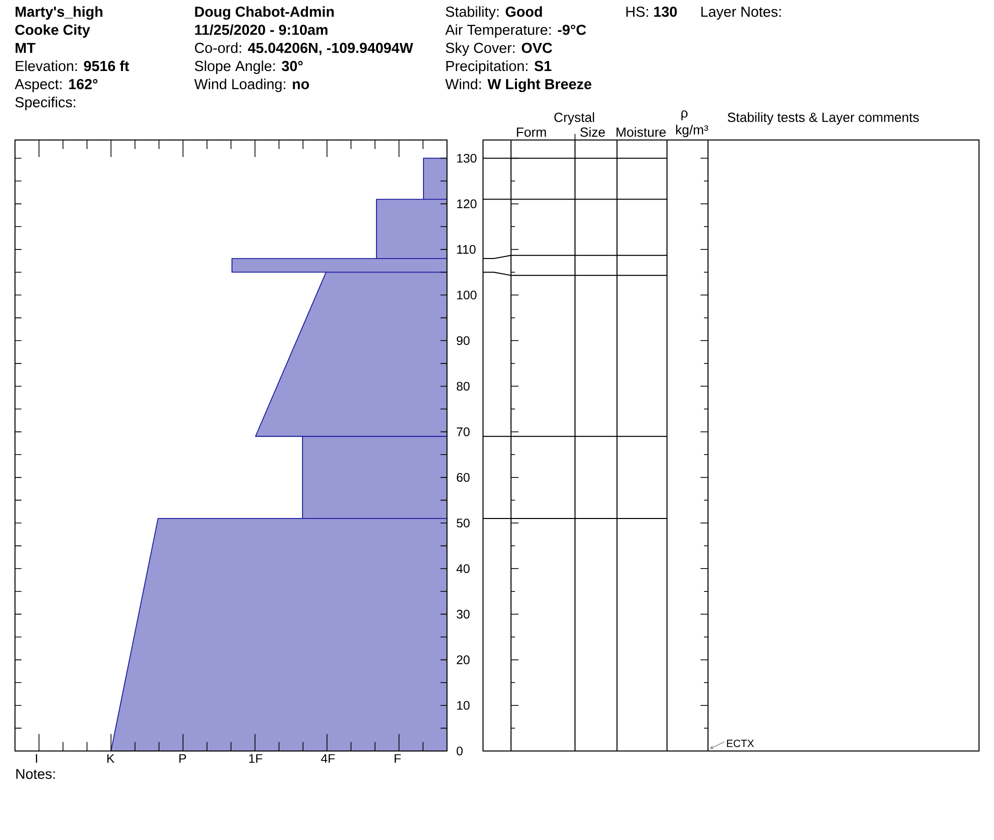 The width and height of the screenshot is (994, 840). What do you see at coordinates (592, 132) in the screenshot?
I see `text: Size` at bounding box center [592, 132].